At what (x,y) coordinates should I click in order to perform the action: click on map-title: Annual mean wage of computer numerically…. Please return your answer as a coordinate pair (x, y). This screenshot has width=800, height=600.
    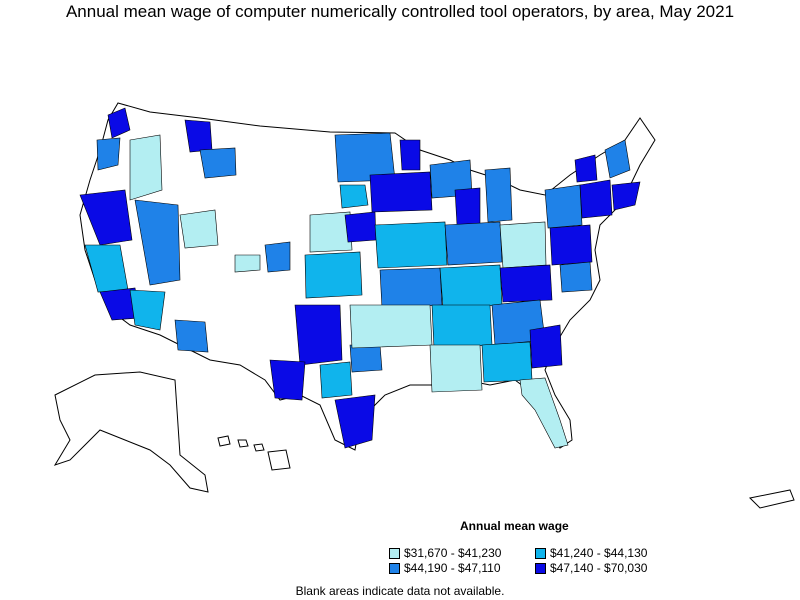
    Looking at the image, I should click on (400, 11).